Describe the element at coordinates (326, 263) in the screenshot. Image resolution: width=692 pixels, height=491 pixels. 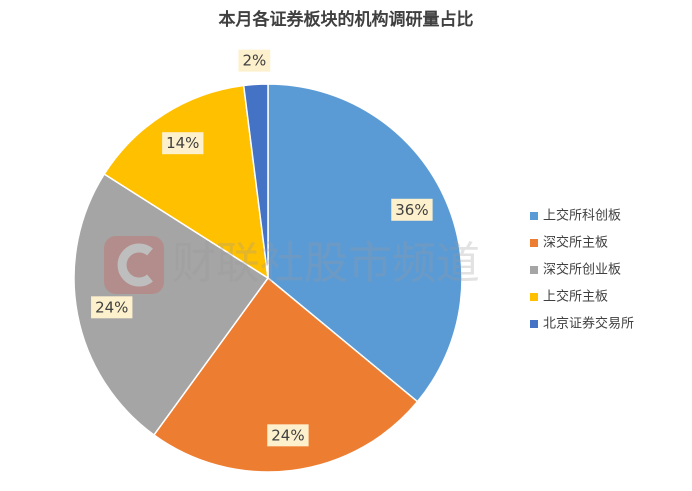
I see `watermark-text: 财联社股市频道` at that location.